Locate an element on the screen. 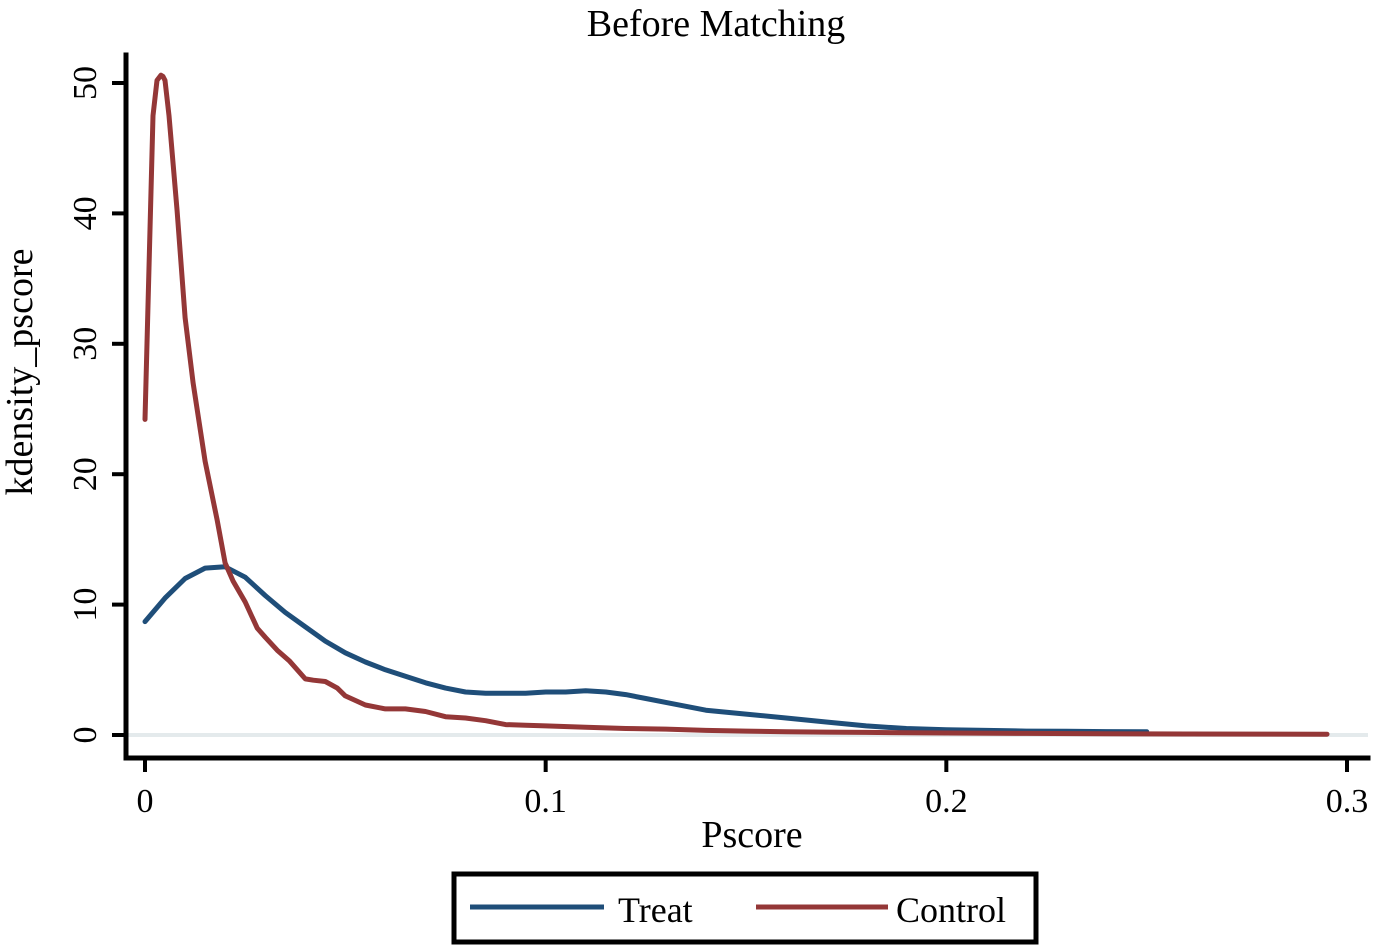  x-tick-label: 0 is located at coordinates (145, 801).